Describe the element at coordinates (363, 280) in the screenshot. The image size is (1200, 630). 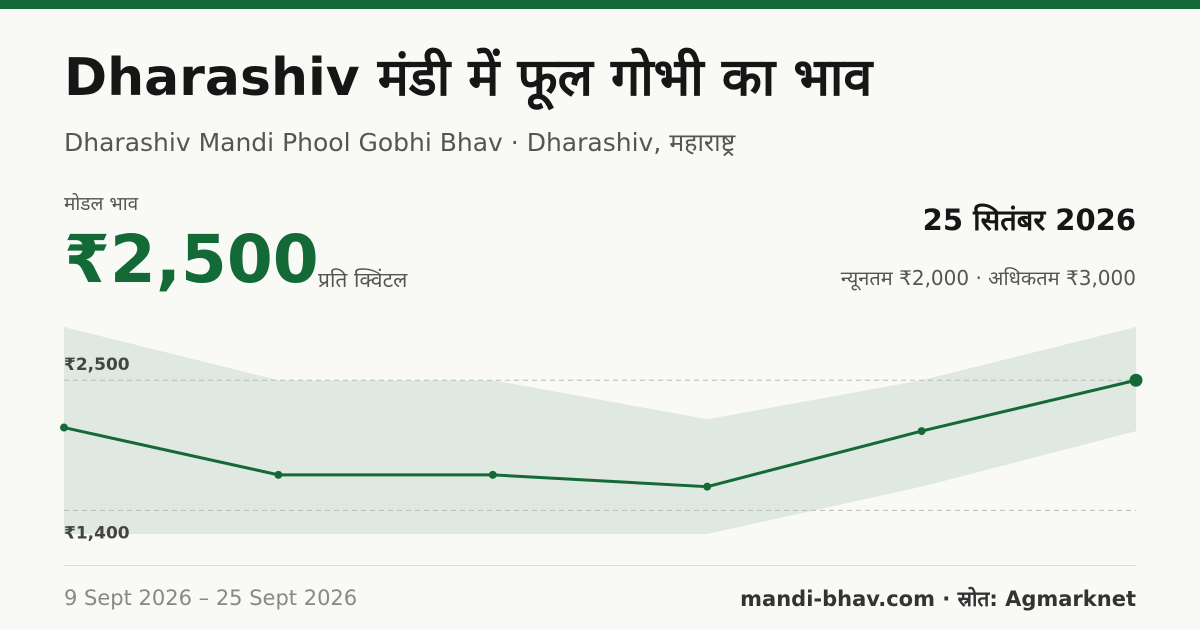
I see `price-unit: प्रति क्विंटल` at that location.